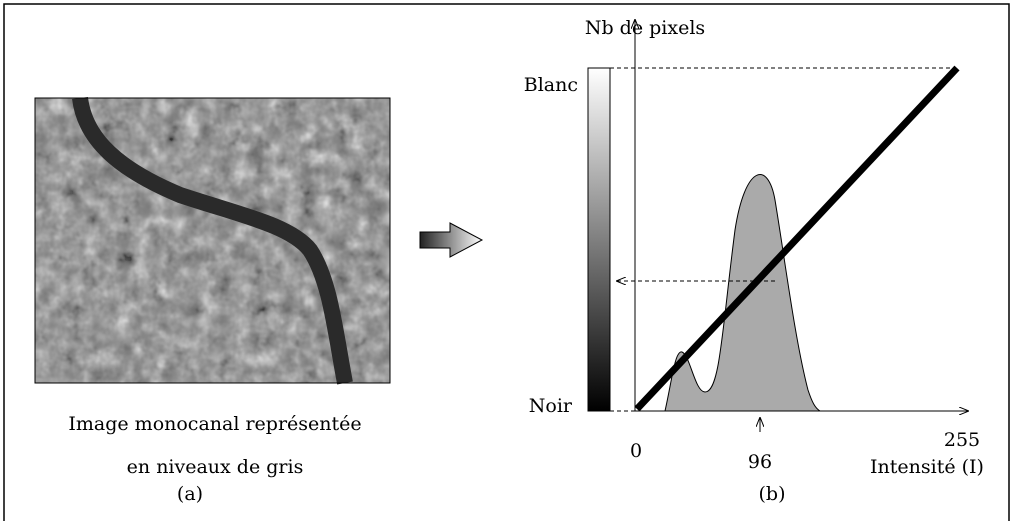 Image resolution: width=1013 pixels, height=521 pixels. What do you see at coordinates (551, 85) in the screenshot?
I see `level-label: Blanc` at bounding box center [551, 85].